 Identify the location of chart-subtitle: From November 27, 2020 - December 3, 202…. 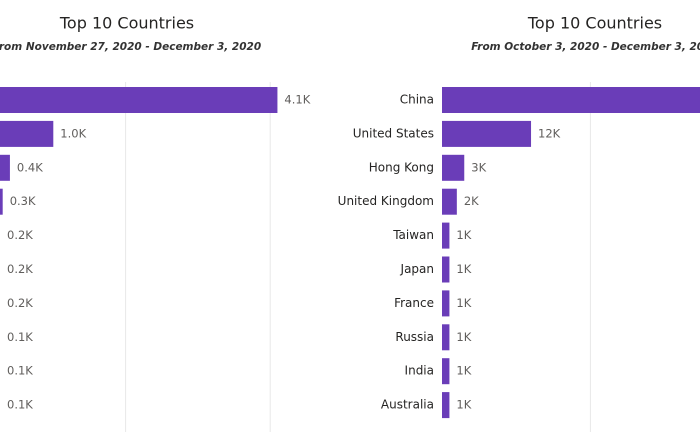
(130, 47).